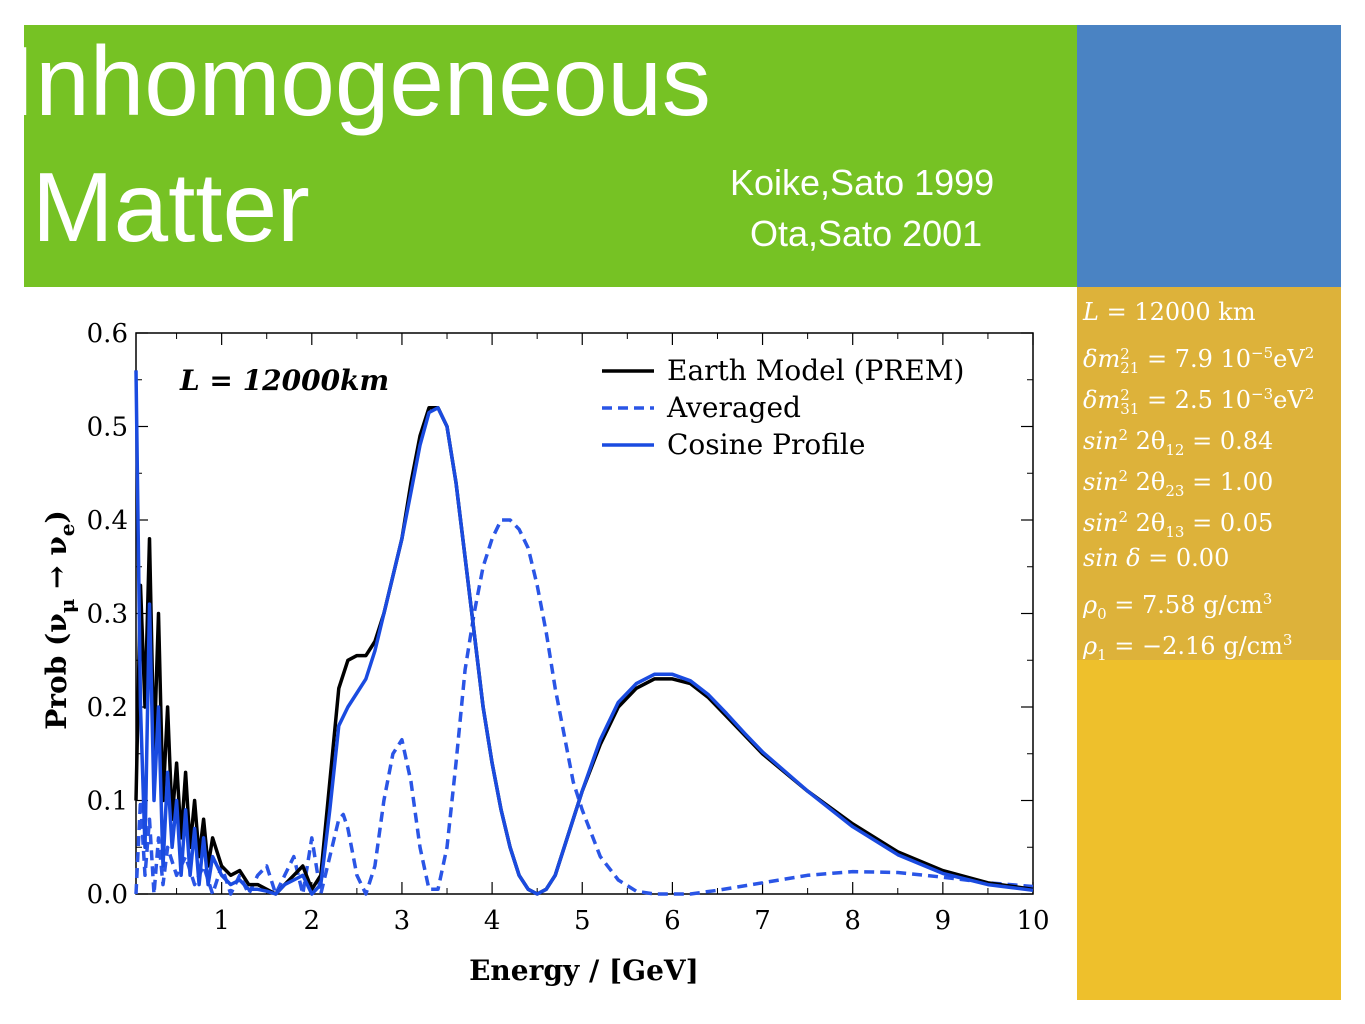 The image size is (1365, 1024). What do you see at coordinates (1178, 524) in the screenshot?
I see `parameter-line: sin2 2θ13 = 0.05` at bounding box center [1178, 524].